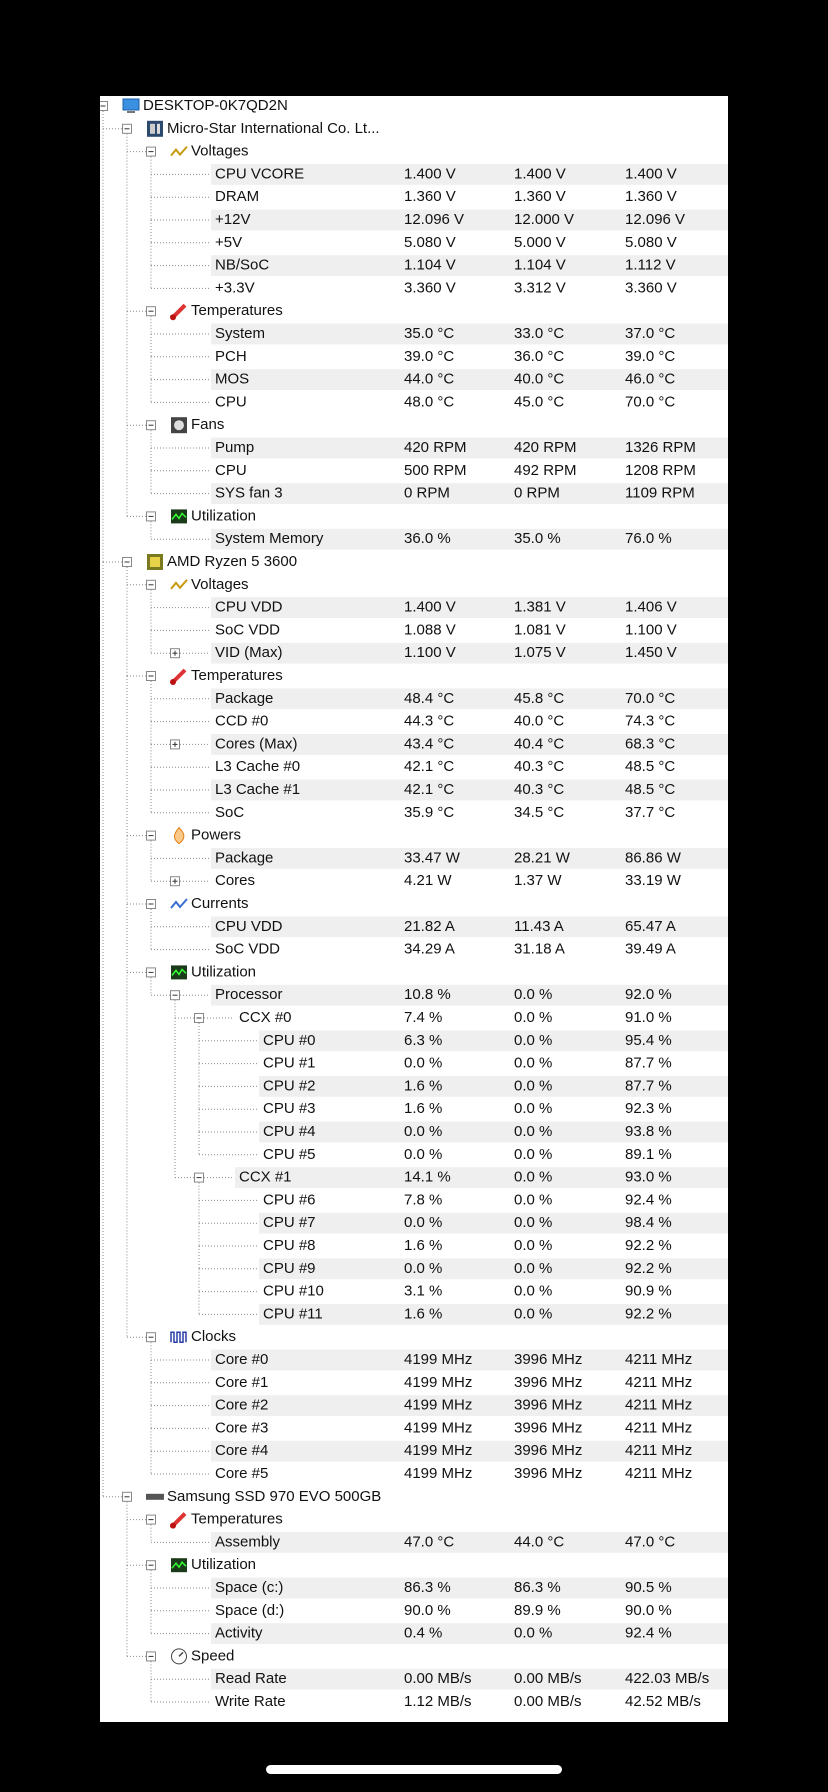  Describe the element at coordinates (540, 173) in the screenshot. I see `sensor-value: 1.400 V` at that location.